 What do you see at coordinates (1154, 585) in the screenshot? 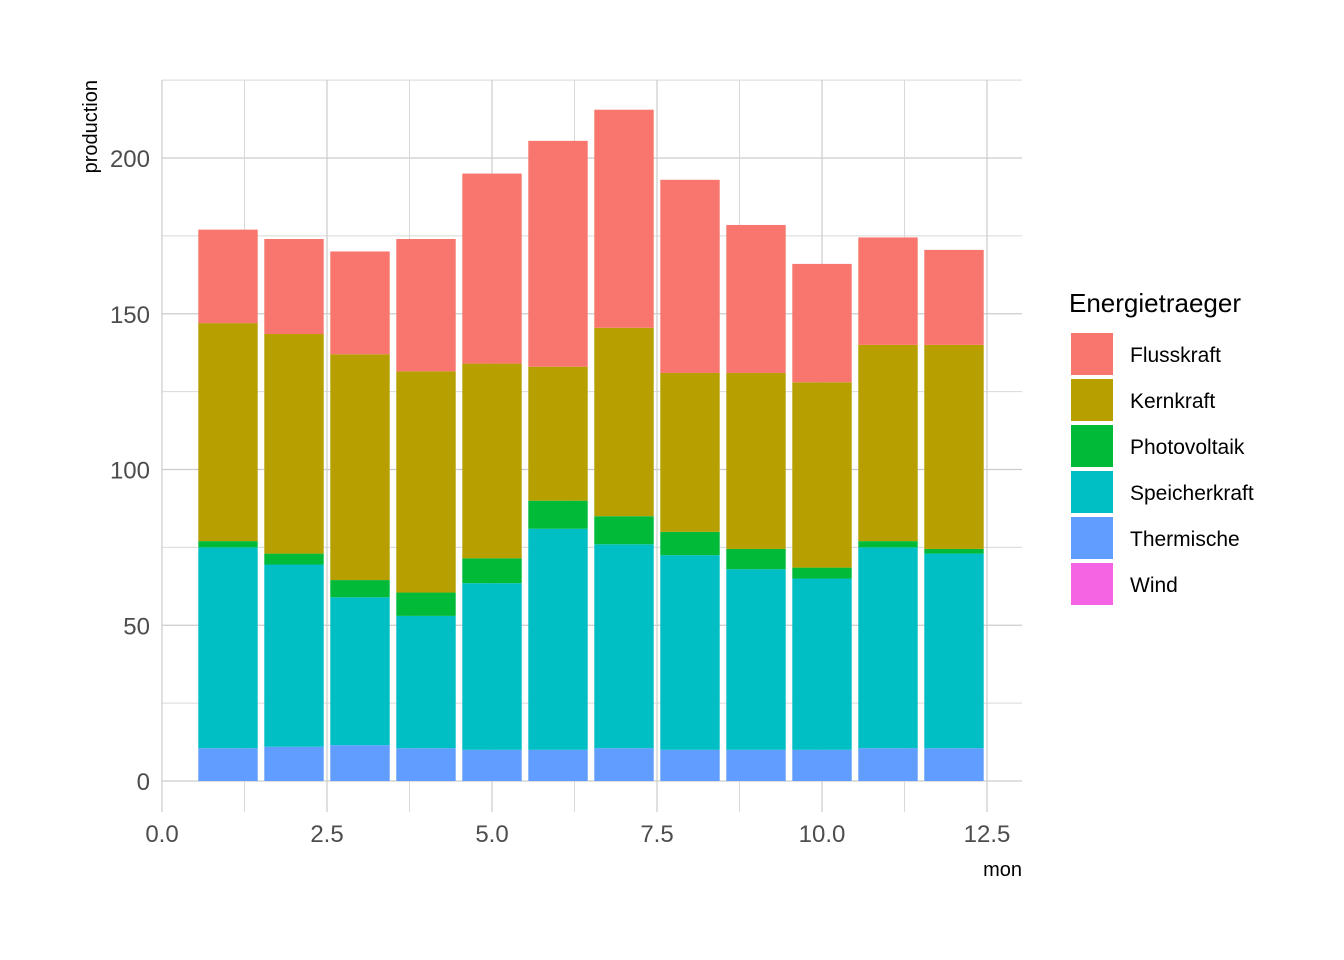
I see `legend-label-wind: Wind` at bounding box center [1154, 585].